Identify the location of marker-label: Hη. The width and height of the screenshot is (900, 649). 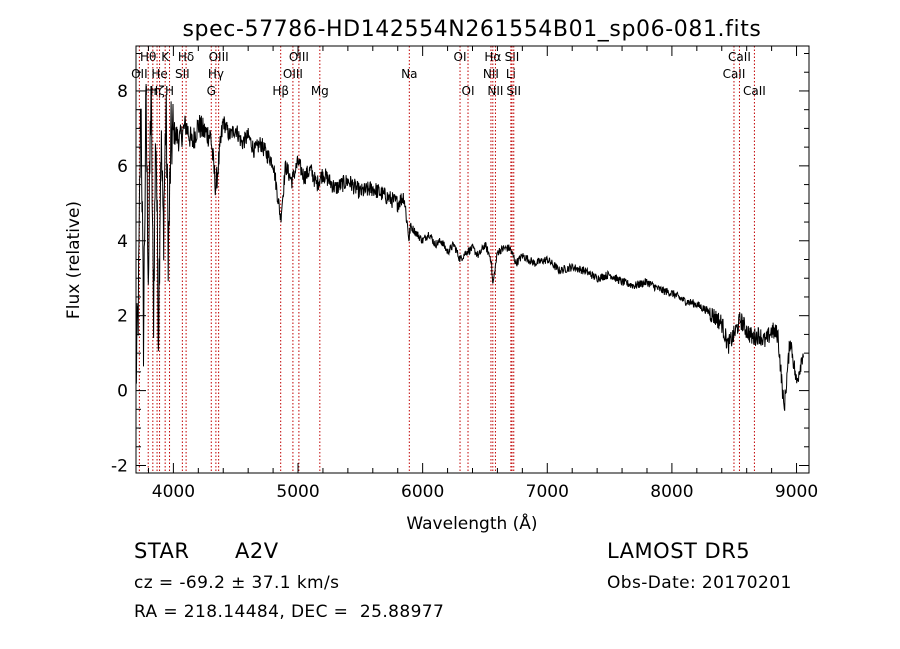
(153, 91).